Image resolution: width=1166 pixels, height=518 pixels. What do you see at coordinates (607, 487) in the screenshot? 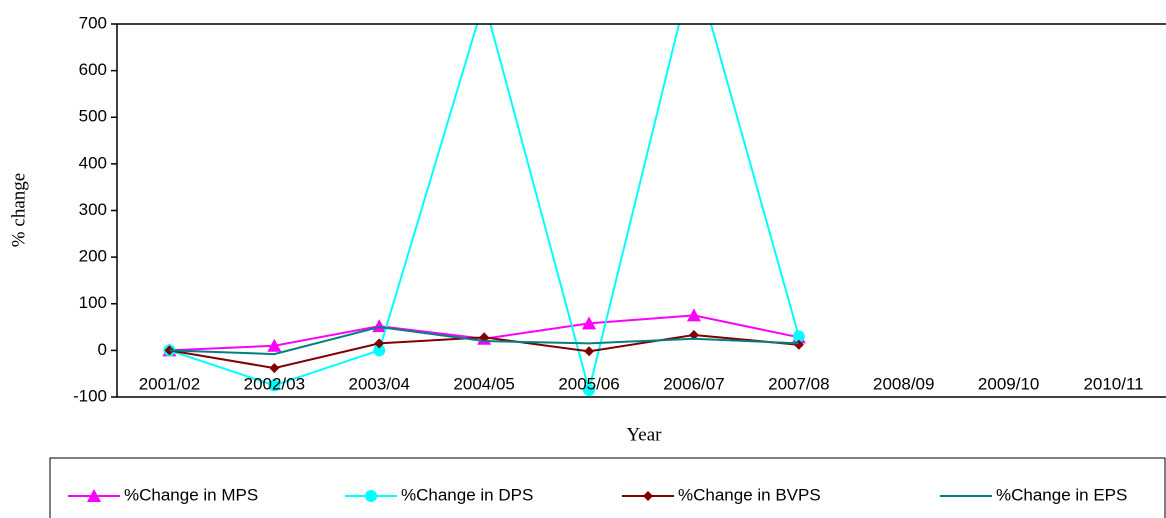
I see `legend-box` at bounding box center [607, 487].